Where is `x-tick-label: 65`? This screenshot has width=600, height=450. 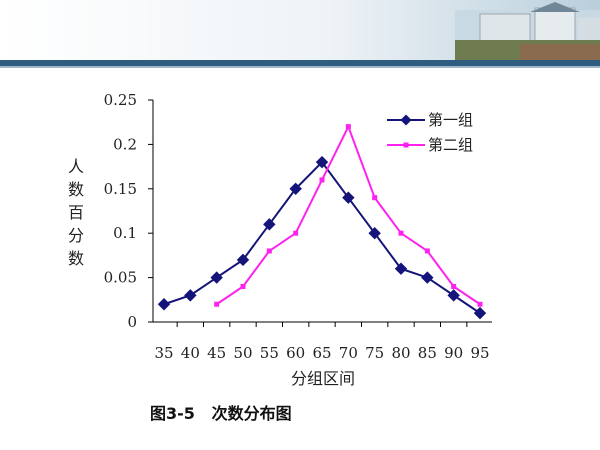 x-tick-label: 65 is located at coordinates (321, 353).